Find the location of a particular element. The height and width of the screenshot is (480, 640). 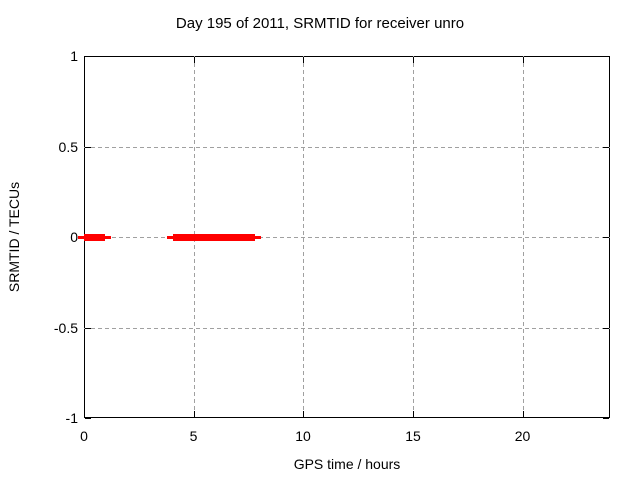

y-tick-left--1 is located at coordinates (88, 418).